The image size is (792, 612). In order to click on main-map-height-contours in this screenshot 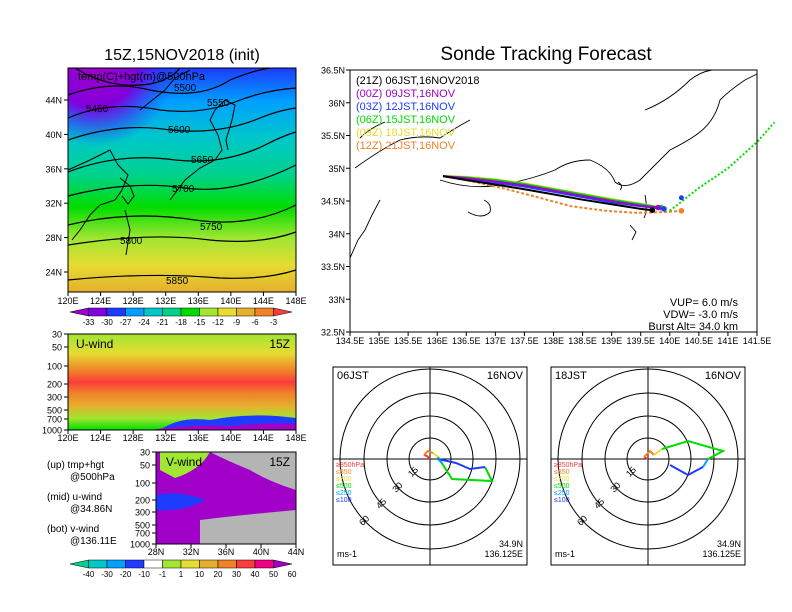, I will do `click(182, 174)`.